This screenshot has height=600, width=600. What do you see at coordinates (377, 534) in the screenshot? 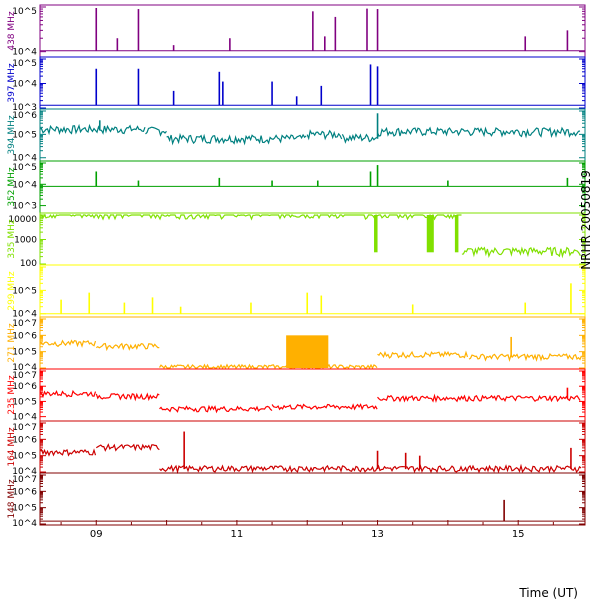
I see `x-tick-label: 13` at bounding box center [377, 534].